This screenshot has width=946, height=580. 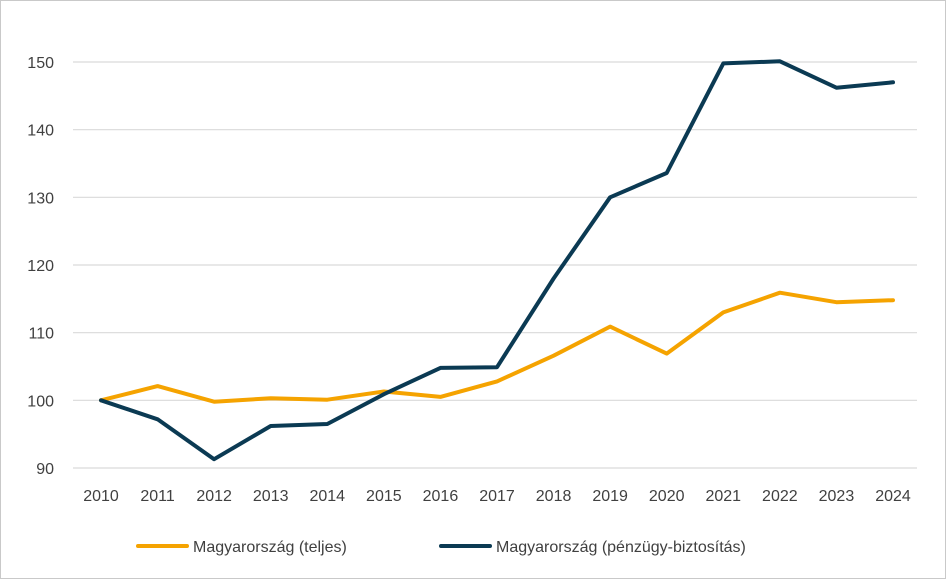 I want to click on x-tick-label: 2017, so click(x=497, y=496).